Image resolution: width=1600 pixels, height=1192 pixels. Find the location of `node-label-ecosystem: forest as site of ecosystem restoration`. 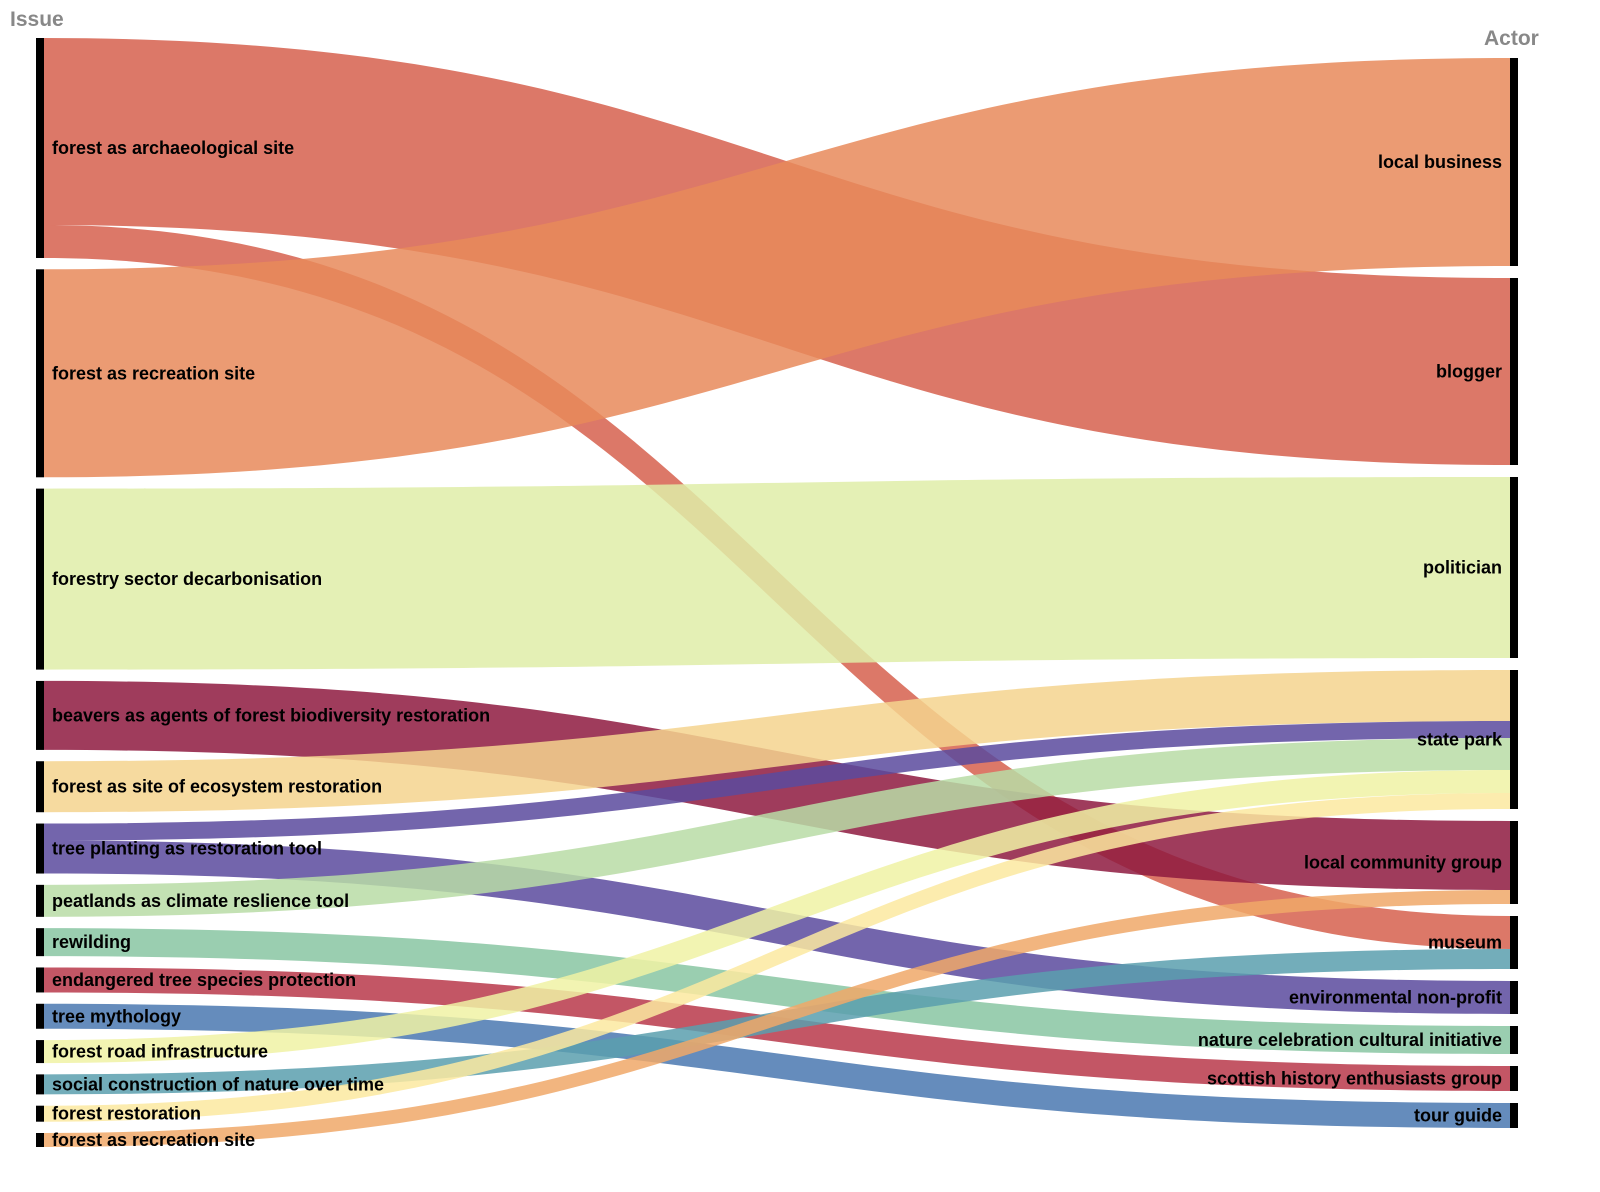

node-label-ecosystem: forest as site of ecosystem restoration is located at coordinates (217, 787).